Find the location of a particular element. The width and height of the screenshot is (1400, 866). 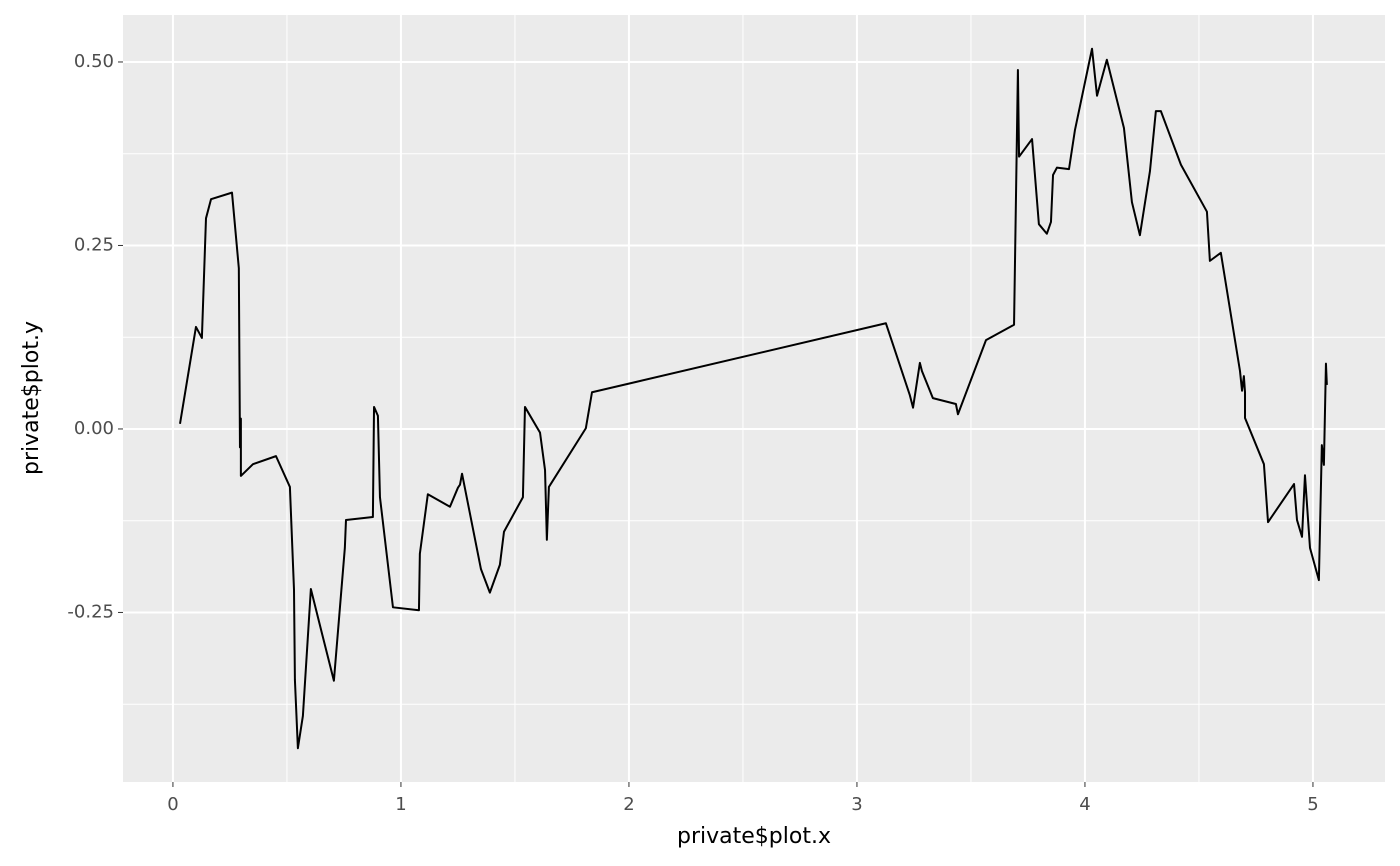

y-axis-title: private$plot.y is located at coordinates (31, 398).